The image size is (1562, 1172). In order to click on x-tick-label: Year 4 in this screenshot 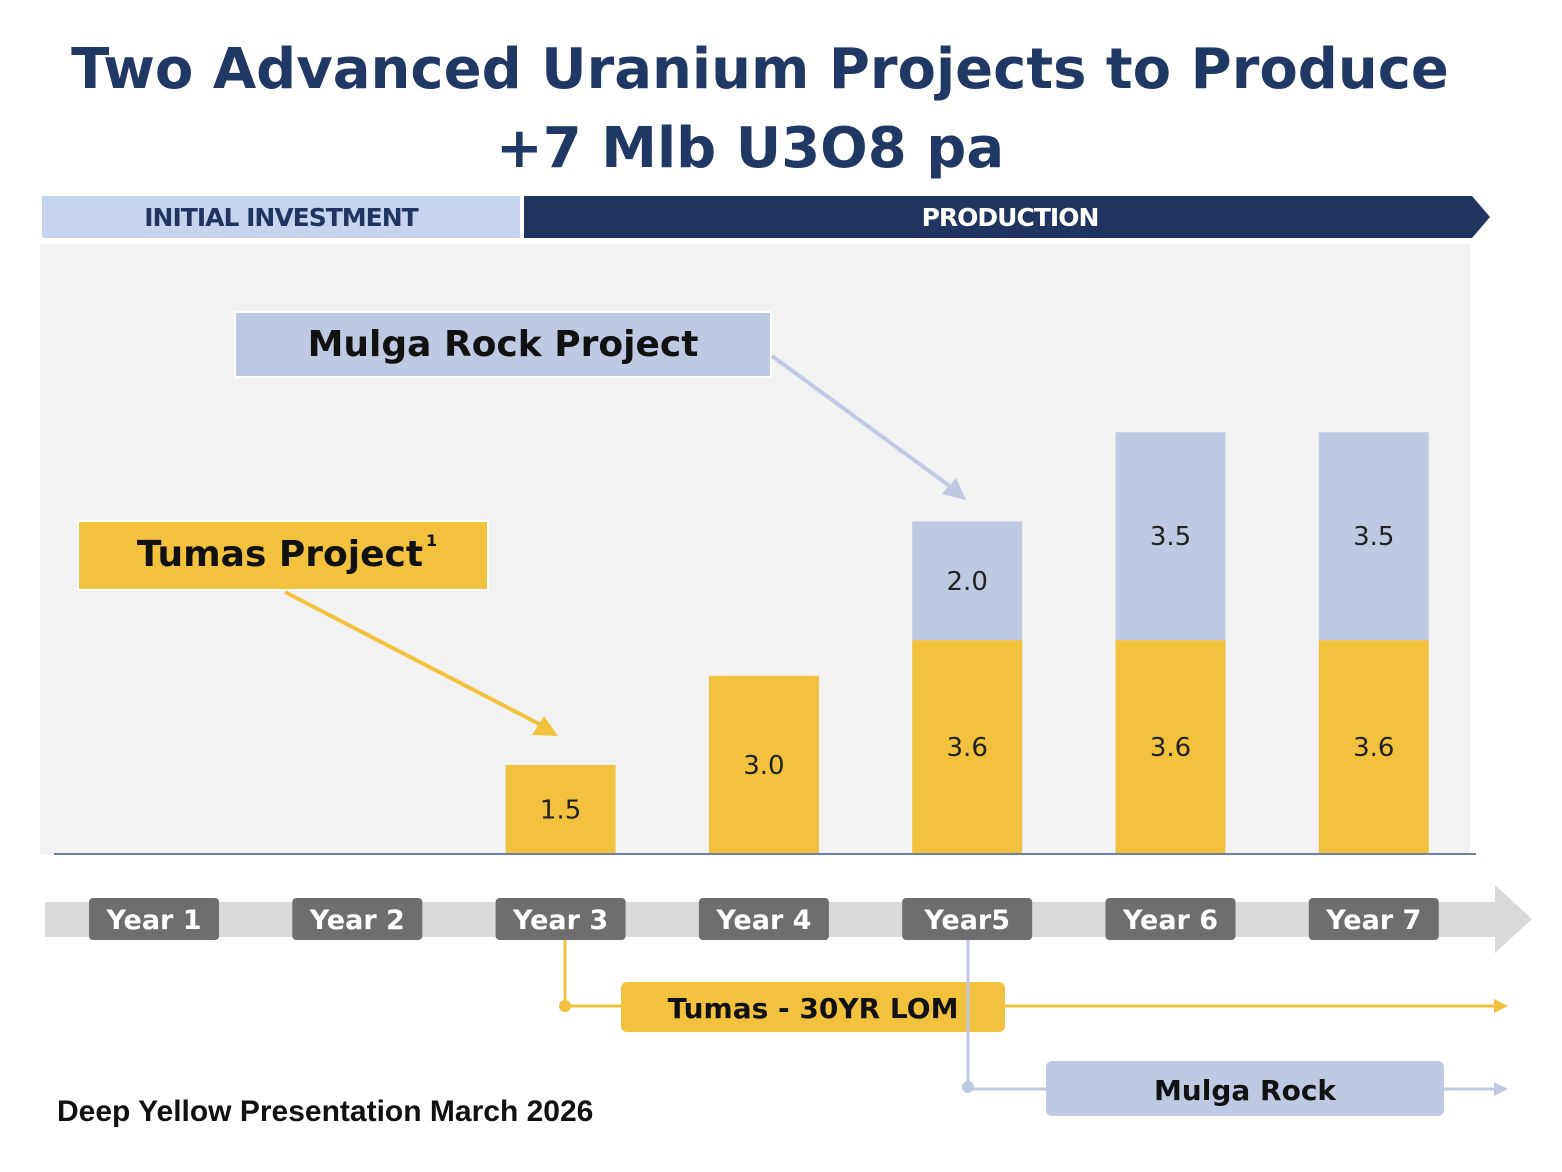, I will do `click(763, 920)`.